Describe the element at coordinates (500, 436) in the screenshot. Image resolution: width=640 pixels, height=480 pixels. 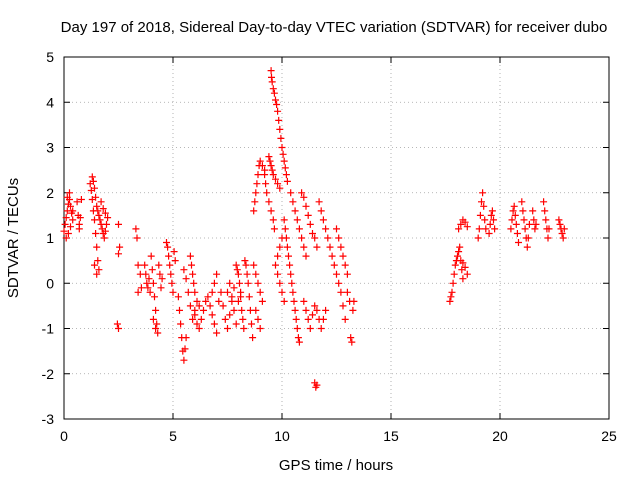
I see `x-tick-label: 20` at that location.